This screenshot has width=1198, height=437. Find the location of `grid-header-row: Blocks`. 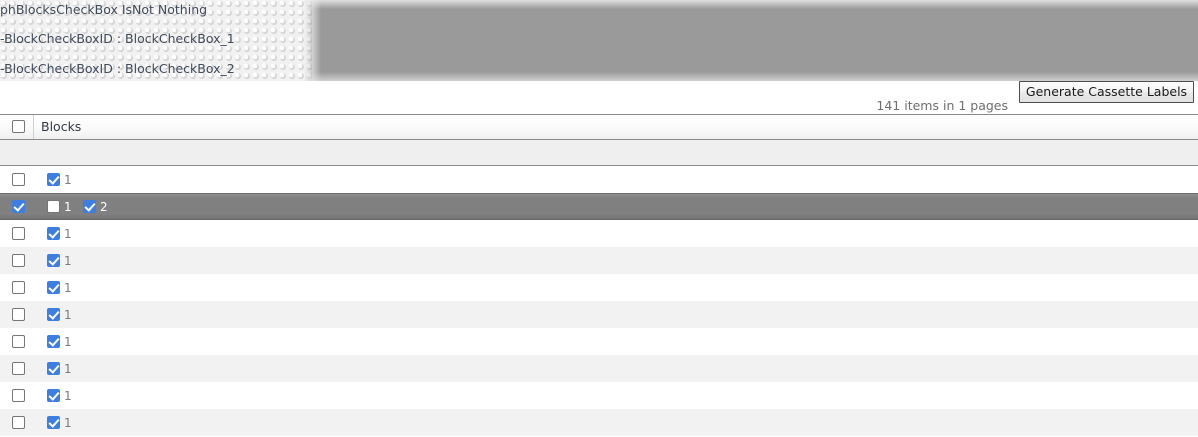

grid-header-row: Blocks is located at coordinates (599, 127).